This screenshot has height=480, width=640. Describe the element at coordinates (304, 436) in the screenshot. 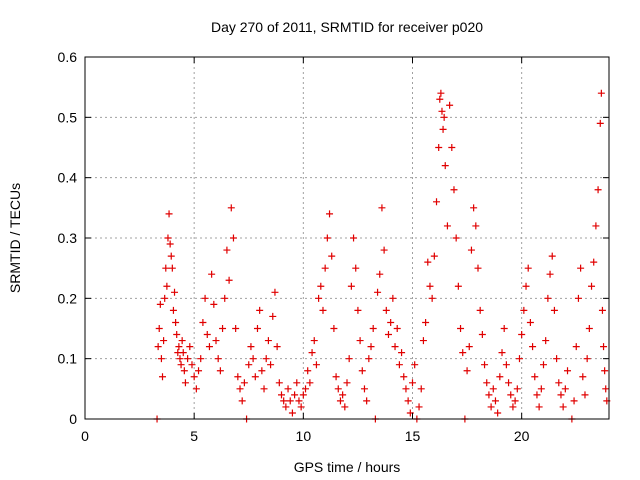

I see `x-tick-label: 10` at that location.